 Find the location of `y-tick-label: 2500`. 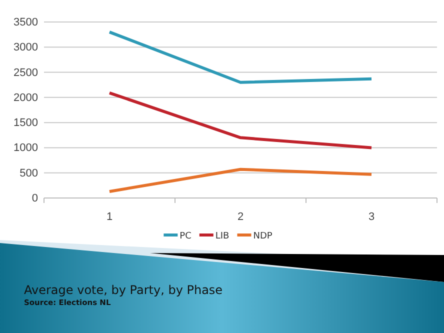

y-tick-label: 2500 is located at coordinates (26, 72).